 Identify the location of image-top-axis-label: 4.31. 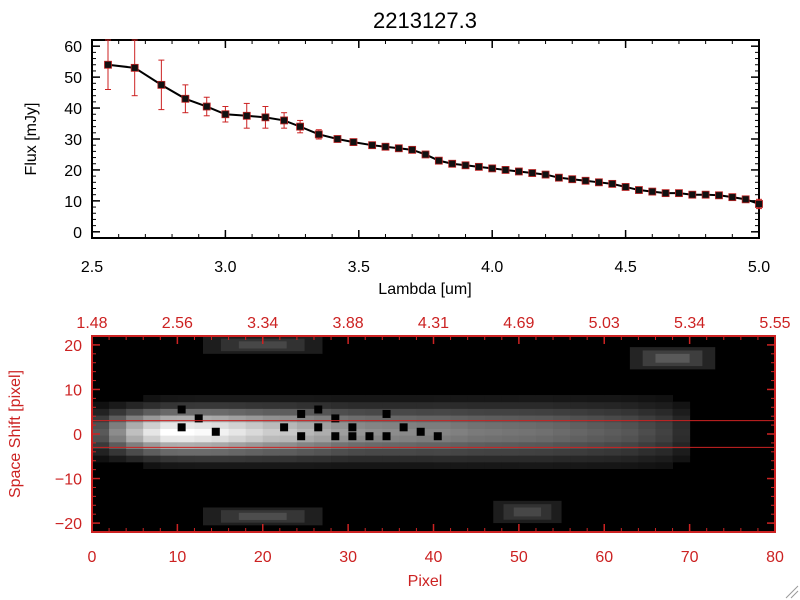
(433, 323).